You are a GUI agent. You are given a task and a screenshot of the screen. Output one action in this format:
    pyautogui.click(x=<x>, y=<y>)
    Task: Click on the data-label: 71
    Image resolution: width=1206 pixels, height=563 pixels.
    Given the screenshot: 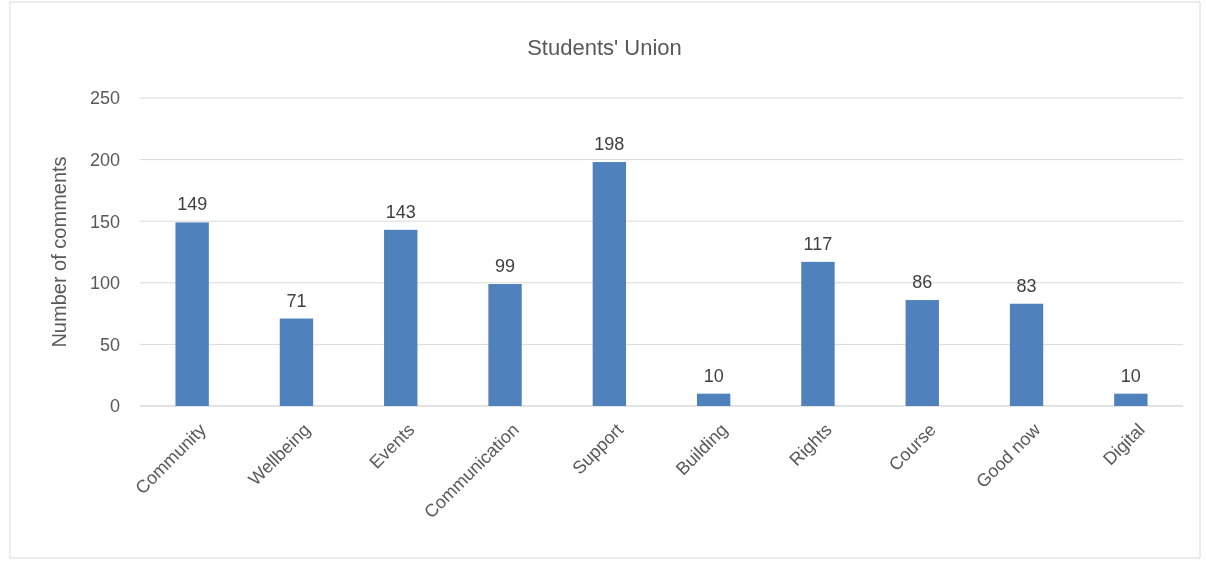 What is the action you would take?
    pyautogui.click(x=296, y=300)
    